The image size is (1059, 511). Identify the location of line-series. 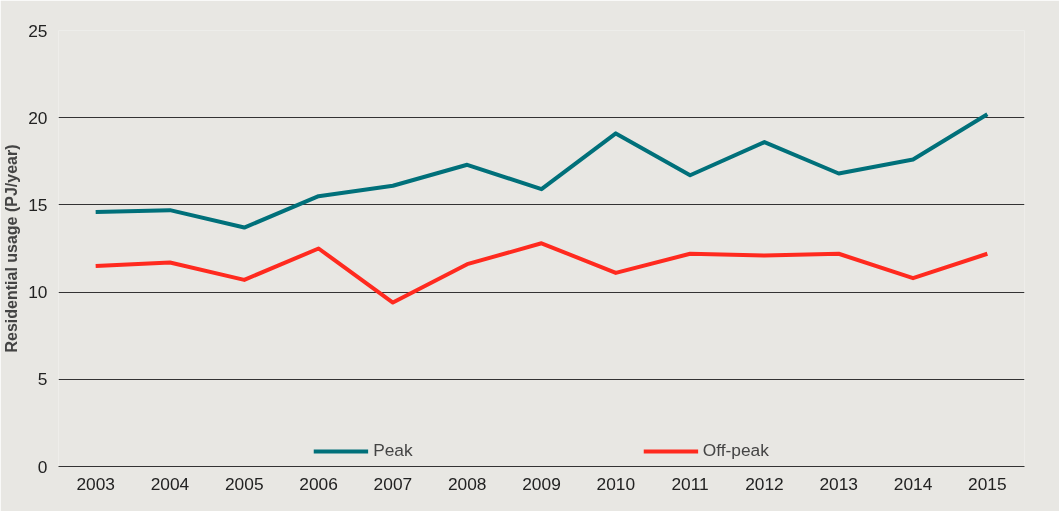
(541, 273).